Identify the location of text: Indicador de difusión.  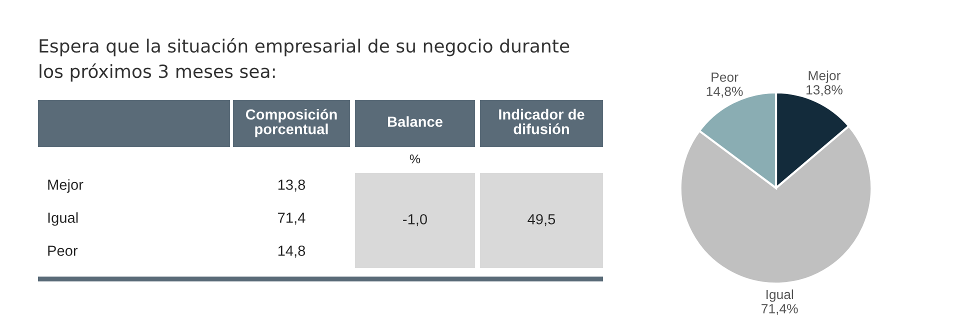
(541, 121).